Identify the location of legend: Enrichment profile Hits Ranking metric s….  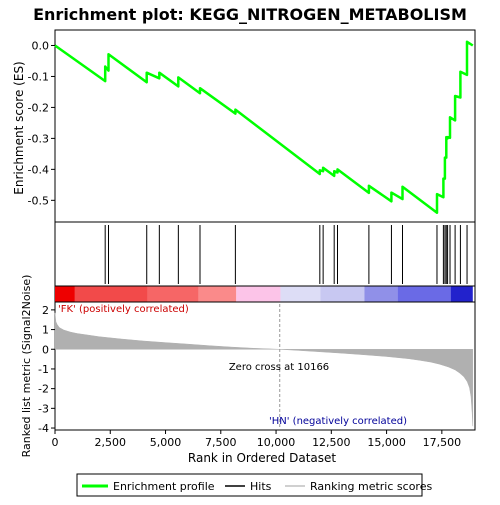
(254, 485).